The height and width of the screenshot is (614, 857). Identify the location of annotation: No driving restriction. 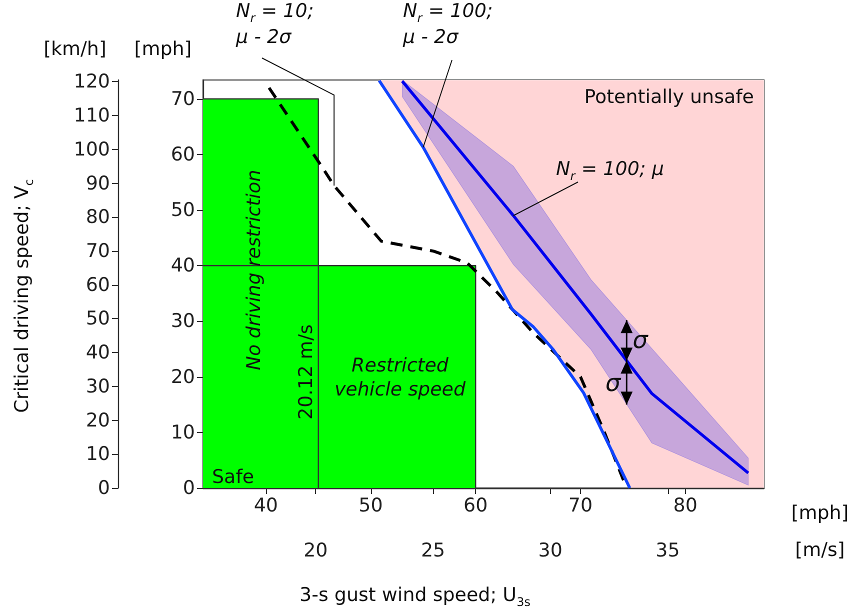
(254, 270).